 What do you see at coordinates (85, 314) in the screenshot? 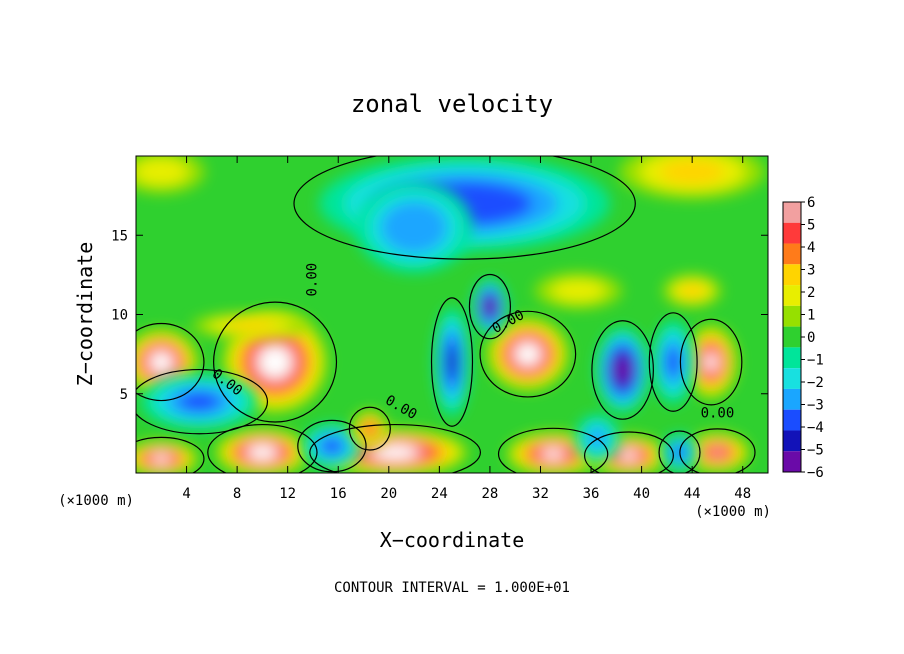
I see `y-axis-label: Z−coordinate` at bounding box center [85, 314].